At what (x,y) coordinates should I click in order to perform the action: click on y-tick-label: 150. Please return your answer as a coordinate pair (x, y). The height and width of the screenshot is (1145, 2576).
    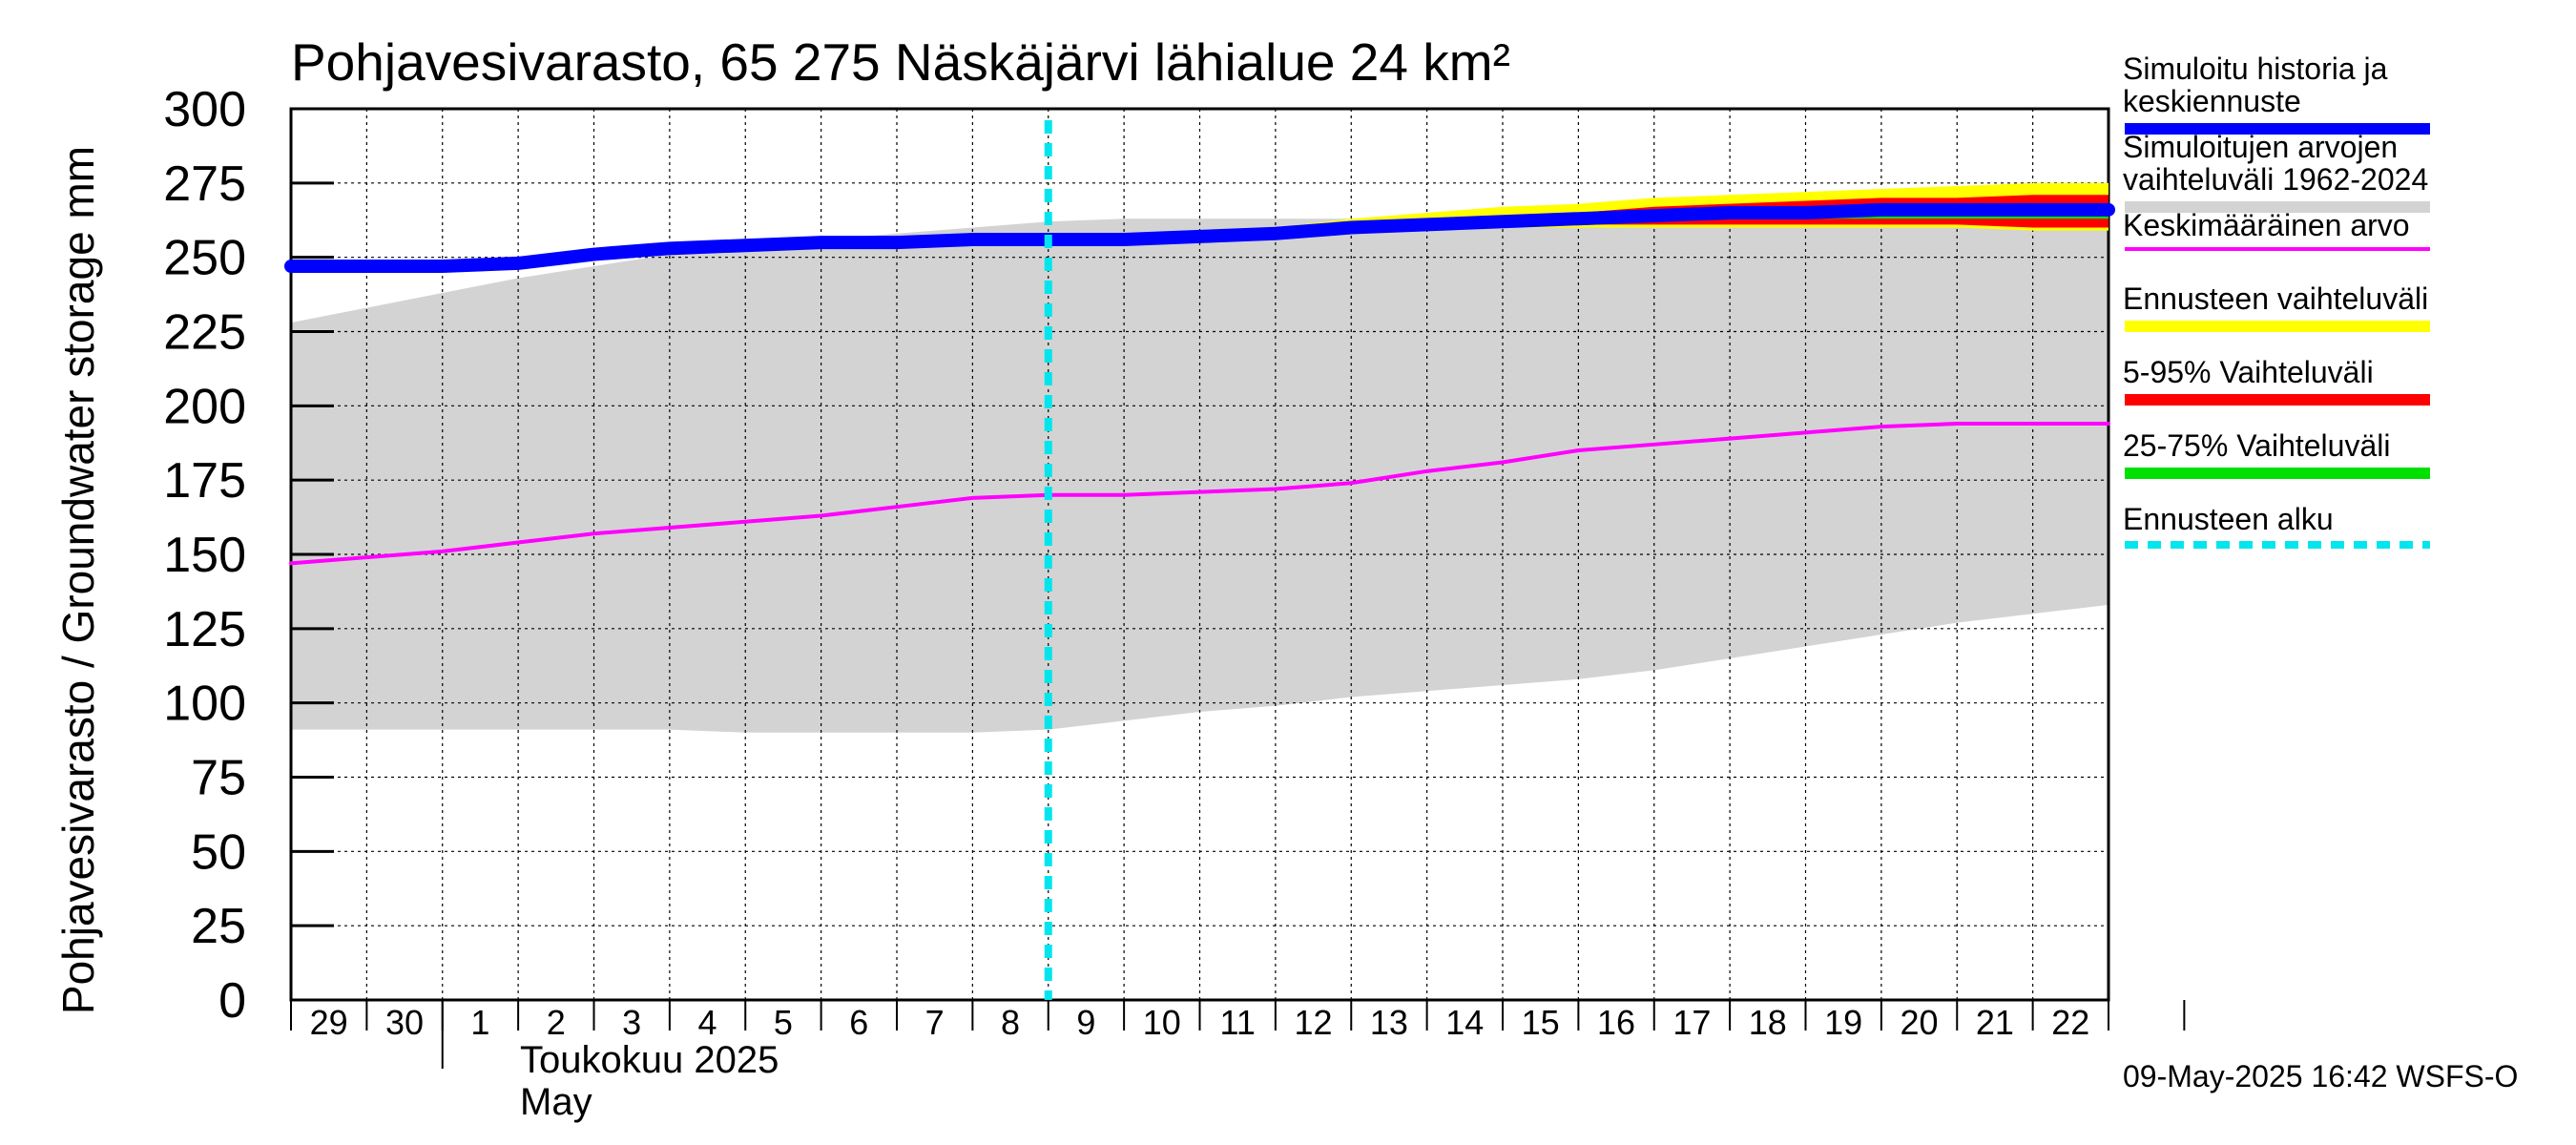
    Looking at the image, I should click on (204, 555).